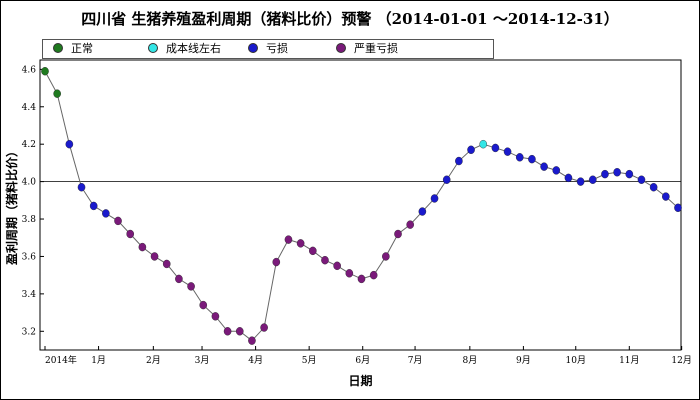  I want to click on legend-marker-cost-line, so click(153, 48).